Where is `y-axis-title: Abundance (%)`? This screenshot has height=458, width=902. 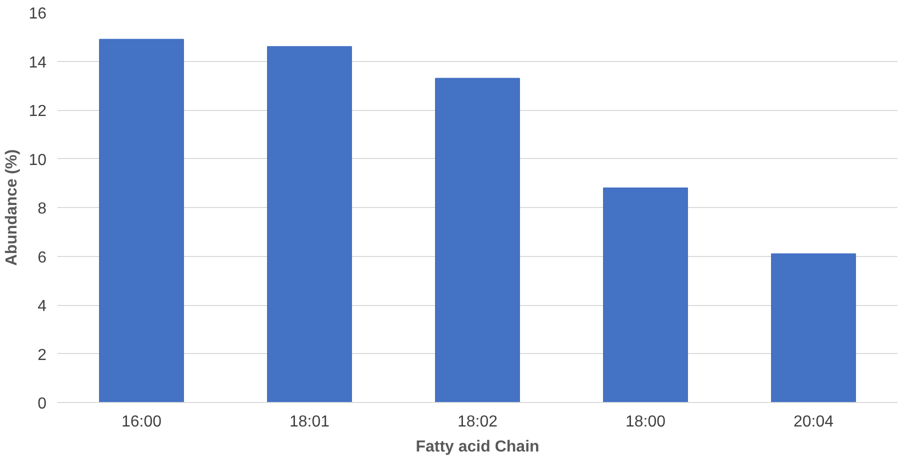 y-axis-title: Abundance (%) is located at coordinates (12, 207).